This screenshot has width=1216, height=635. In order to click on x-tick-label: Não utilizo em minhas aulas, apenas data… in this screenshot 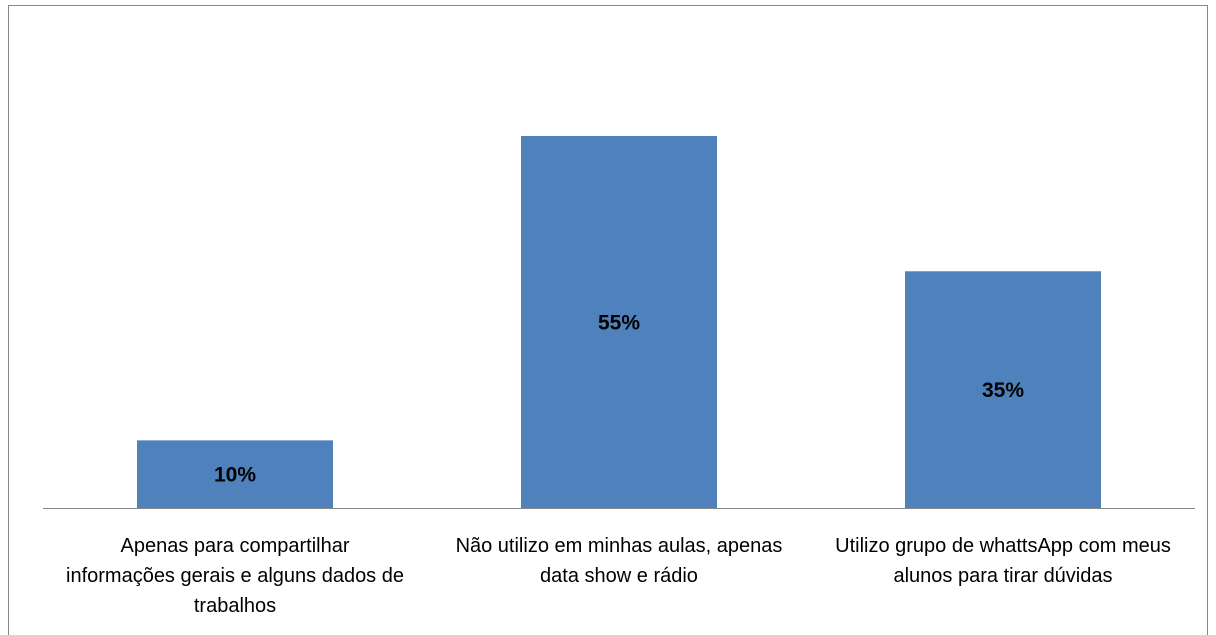, I will do `click(619, 561)`.